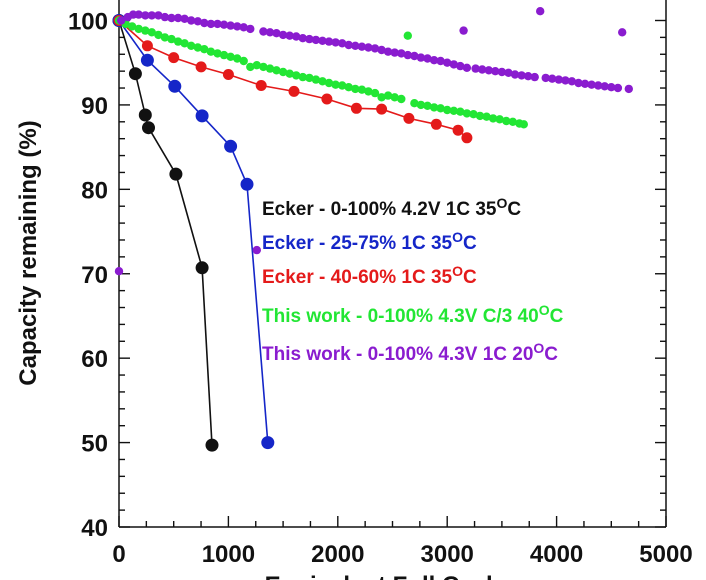 Image resolution: width=706 pixels, height=580 pixels. What do you see at coordinates (665, 554) in the screenshot?
I see `x-tick-label: 5000` at bounding box center [665, 554].